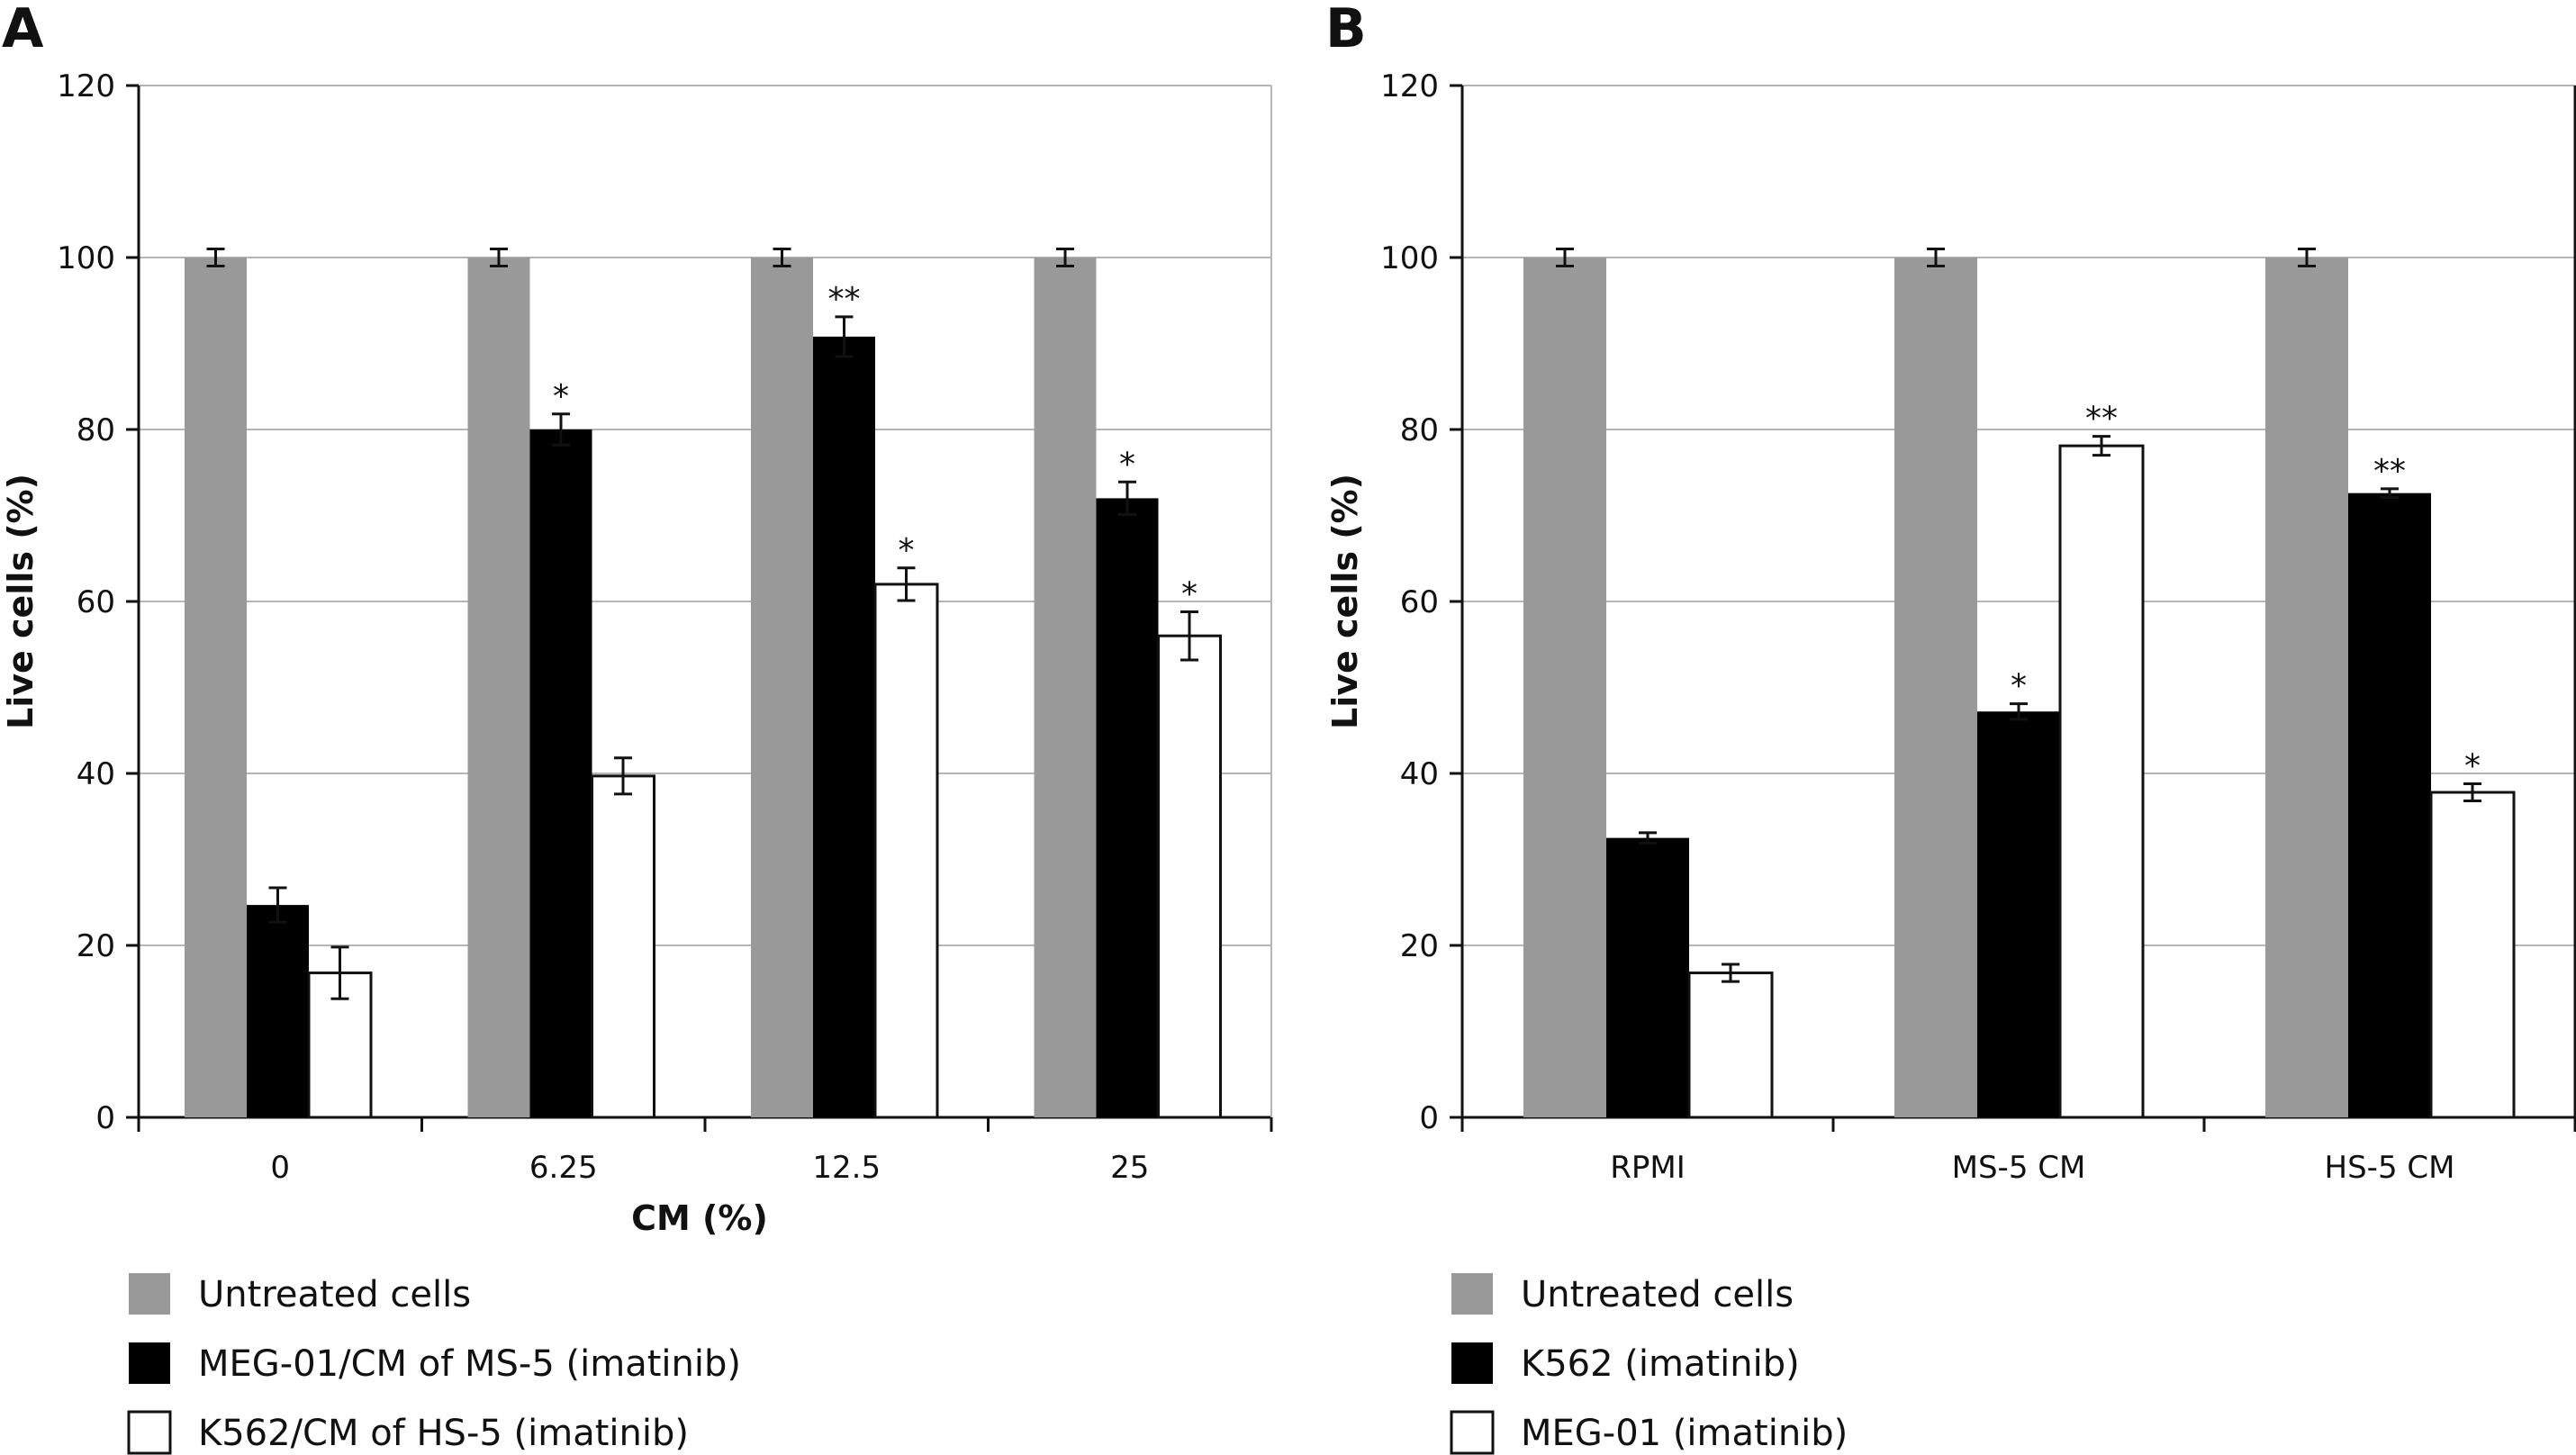 This screenshot has width=2576, height=1455. What do you see at coordinates (23, 30) in the screenshot?
I see `panel-letter-a: A` at bounding box center [23, 30].